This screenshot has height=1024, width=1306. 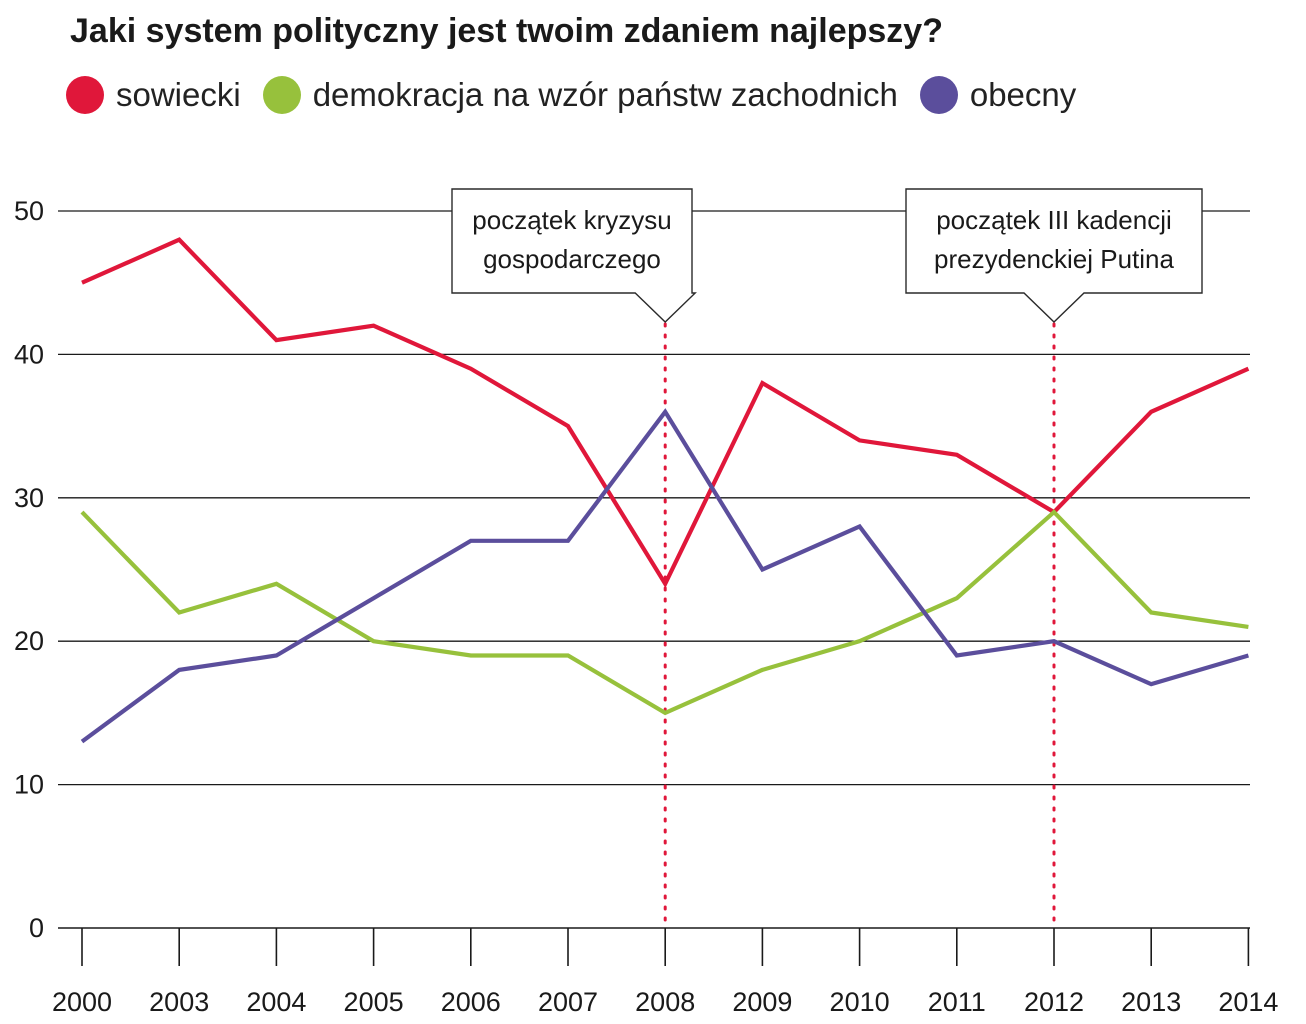 I want to click on x-tick-label-2009: 2009, so click(x=762, y=1002).